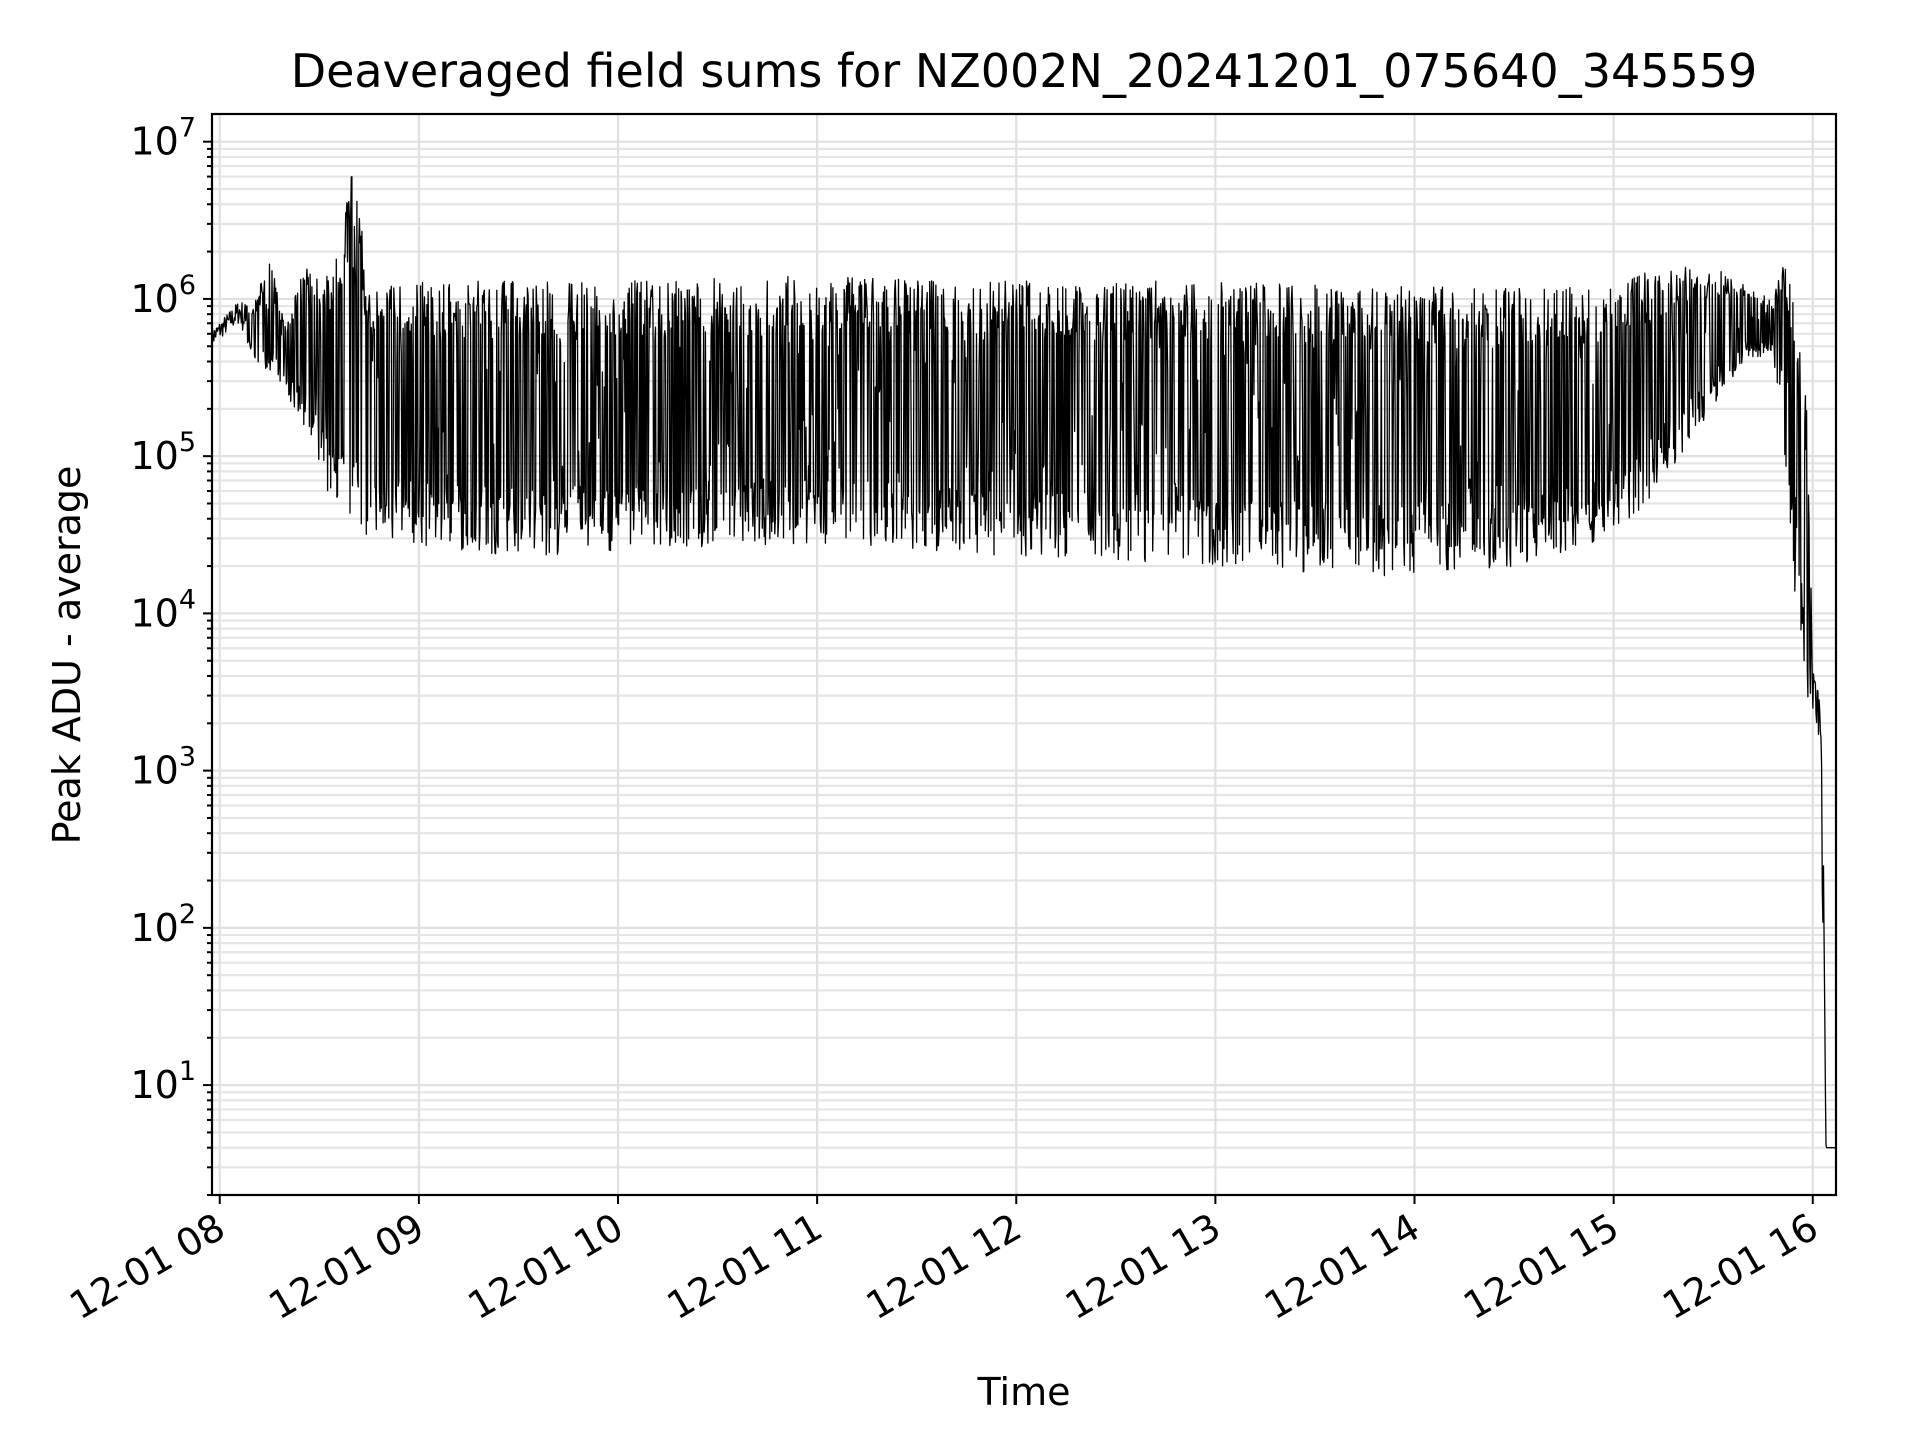 The height and width of the screenshot is (1440, 1920). What do you see at coordinates (163, 295) in the screenshot?
I see `y-tick-label: 10⁶` at bounding box center [163, 295].